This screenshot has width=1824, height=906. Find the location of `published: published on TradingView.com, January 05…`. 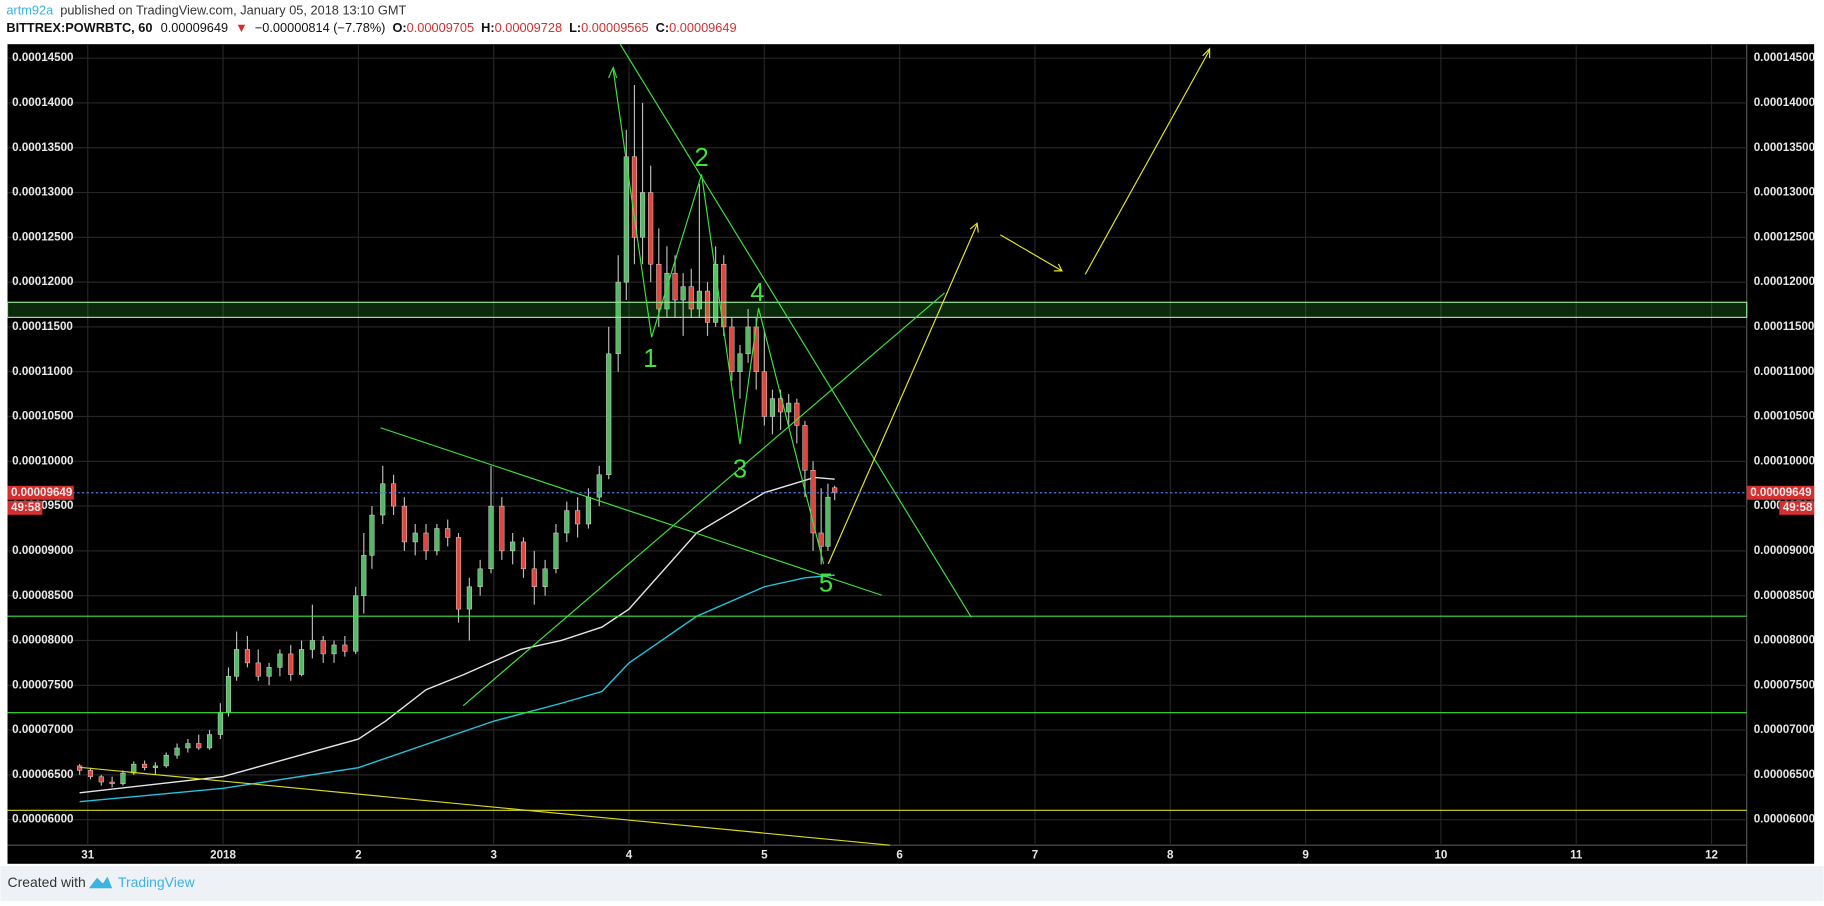

published: published on TradingView.com, January 05… is located at coordinates (233, 10).